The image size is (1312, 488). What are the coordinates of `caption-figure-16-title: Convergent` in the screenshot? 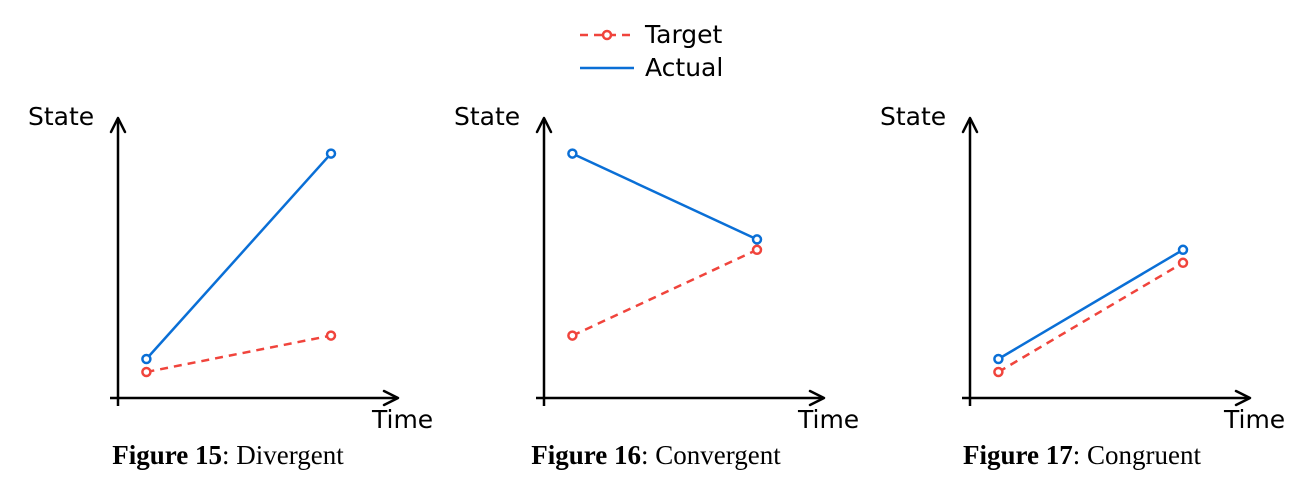 It's located at (718, 455).